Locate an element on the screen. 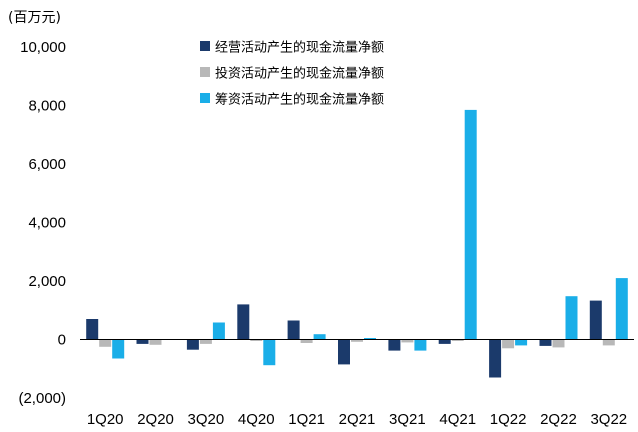  bar-3-1q22 is located at coordinates (521, 342).